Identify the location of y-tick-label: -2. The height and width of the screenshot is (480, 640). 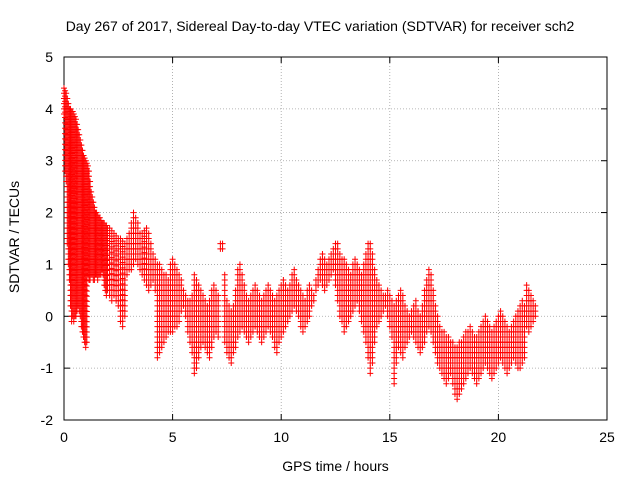
(47, 420).